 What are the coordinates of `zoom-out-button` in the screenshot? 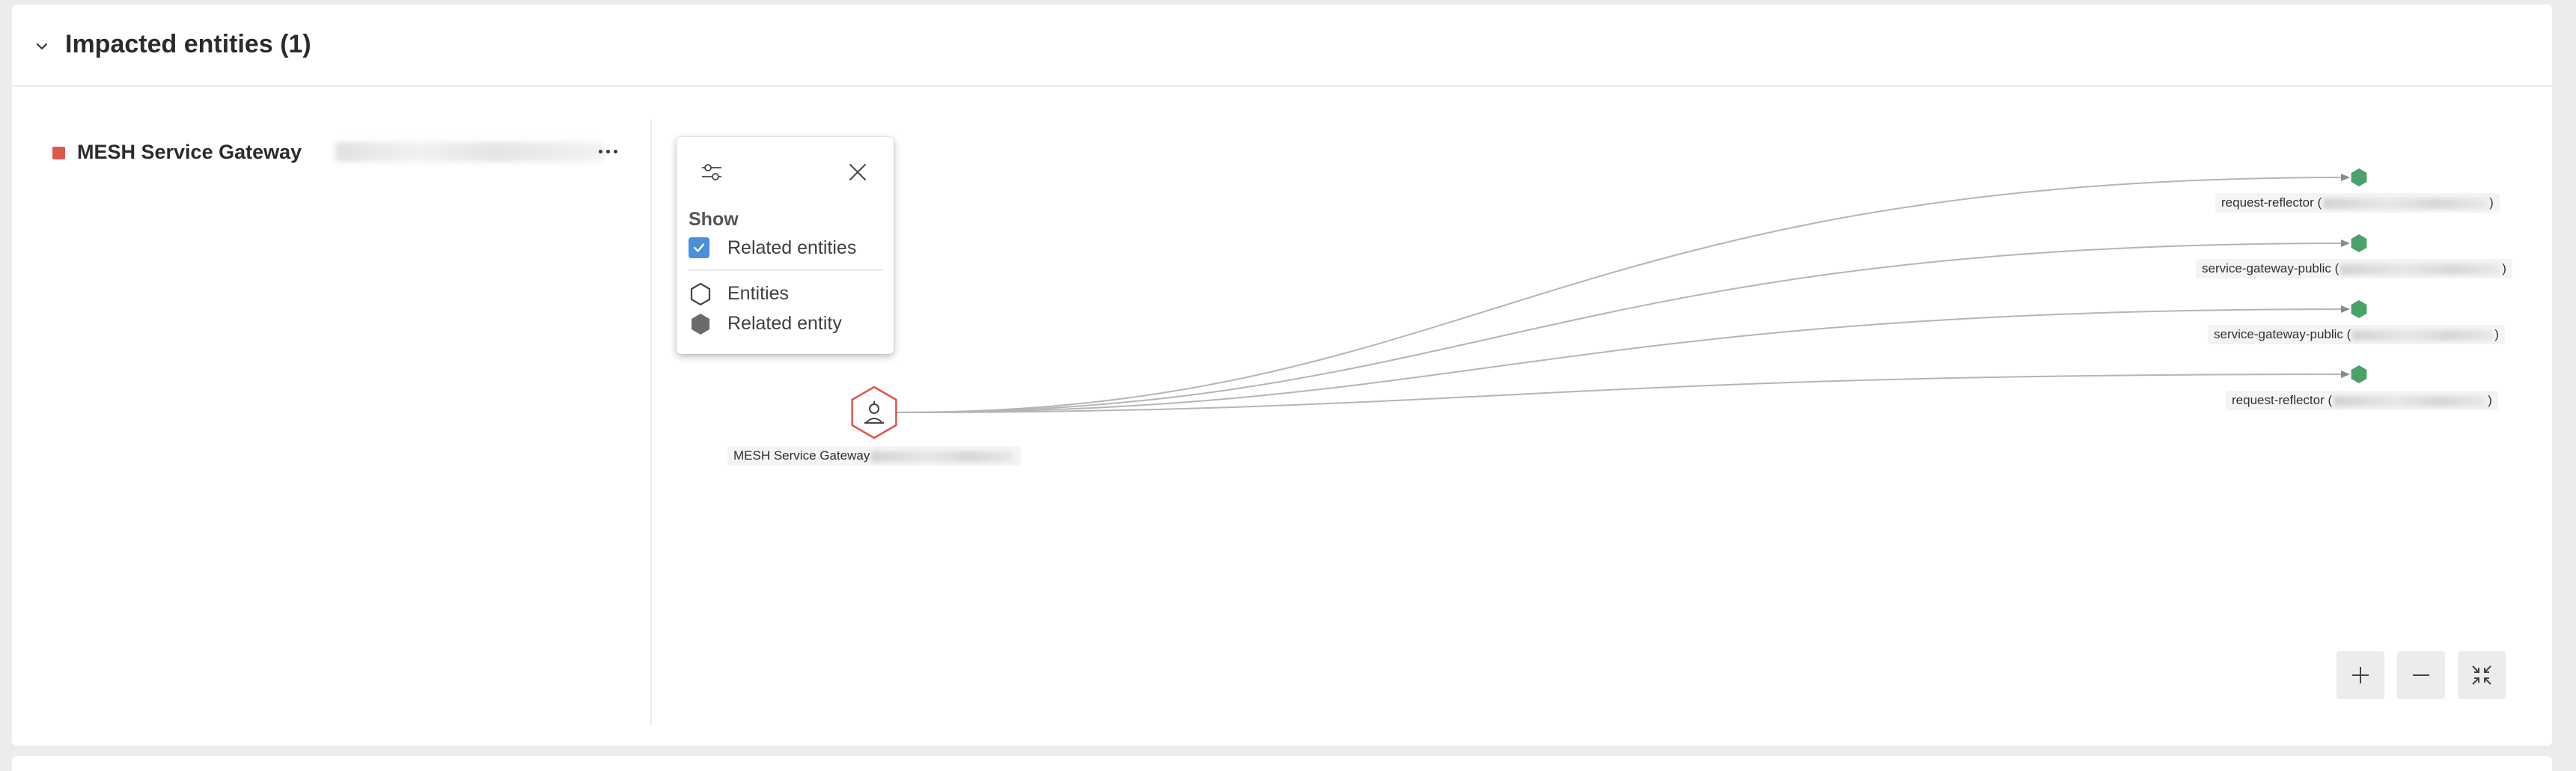 It's located at (2421, 675).